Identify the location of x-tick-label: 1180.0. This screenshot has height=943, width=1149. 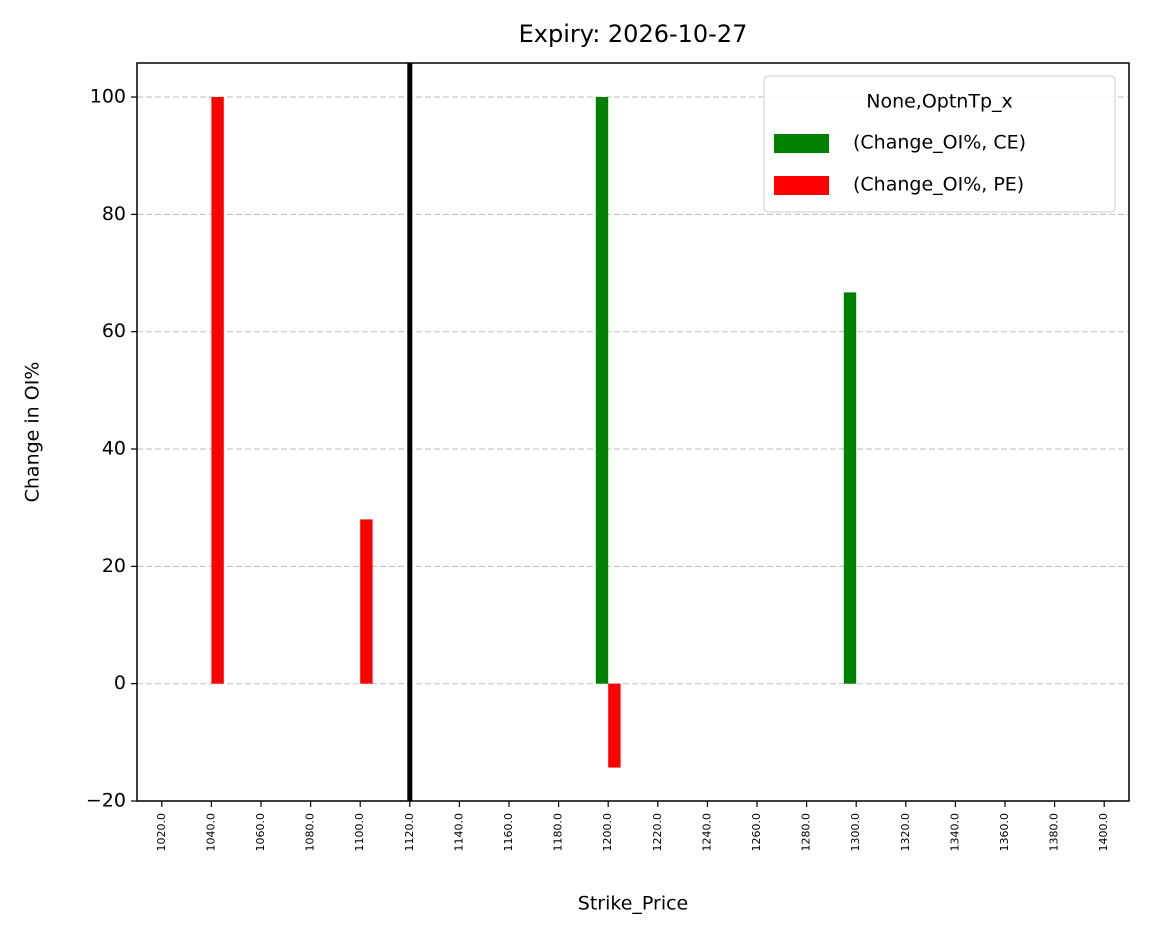
(558, 832).